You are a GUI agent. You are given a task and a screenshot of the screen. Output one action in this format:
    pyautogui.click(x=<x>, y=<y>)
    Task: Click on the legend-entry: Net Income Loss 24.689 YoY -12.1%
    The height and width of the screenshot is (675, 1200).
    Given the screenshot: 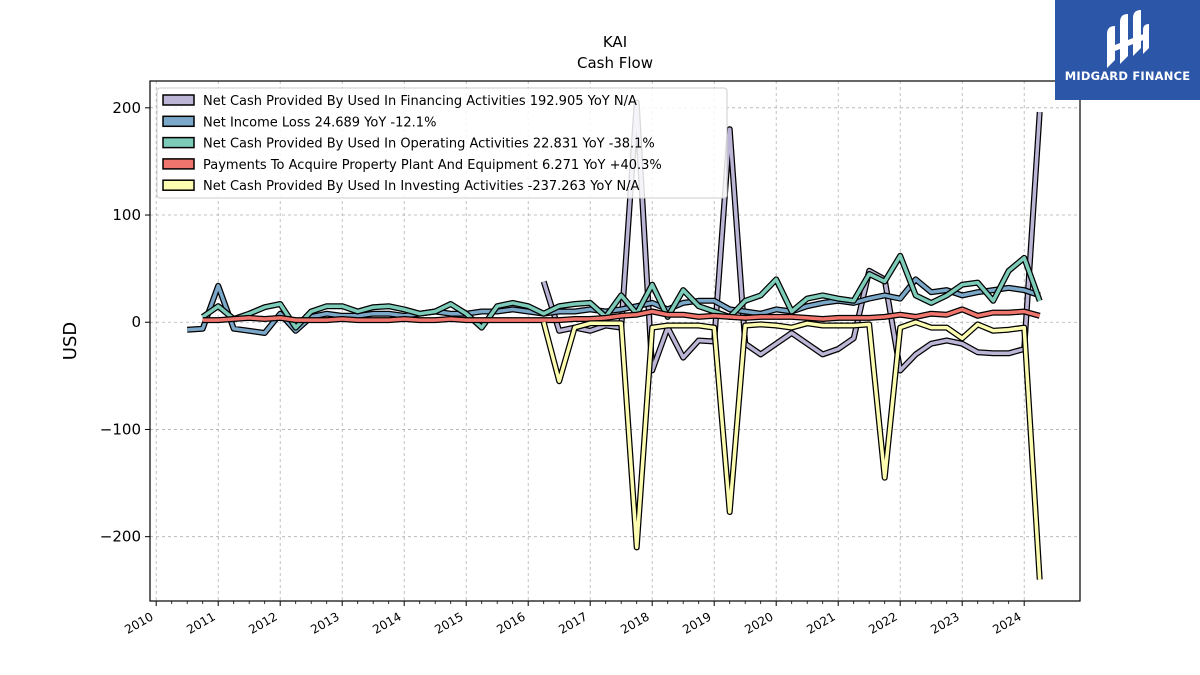 What is the action you would take?
    pyautogui.click(x=319, y=122)
    